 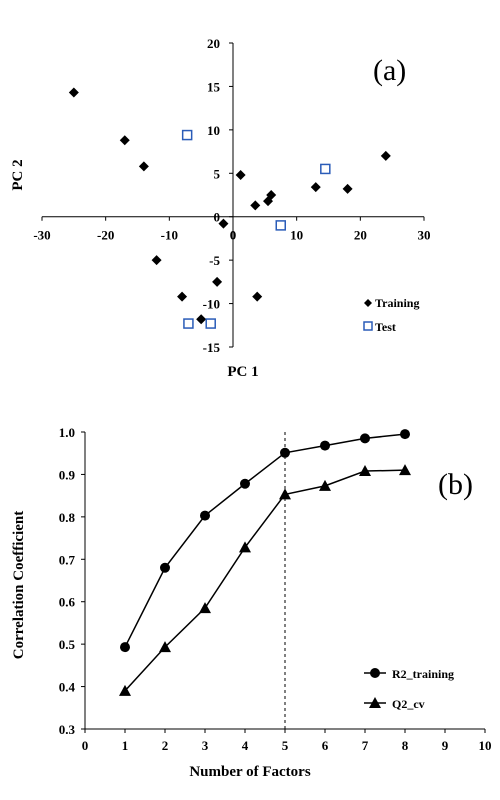 I want to click on x-tick-label: -10, so click(x=169, y=235).